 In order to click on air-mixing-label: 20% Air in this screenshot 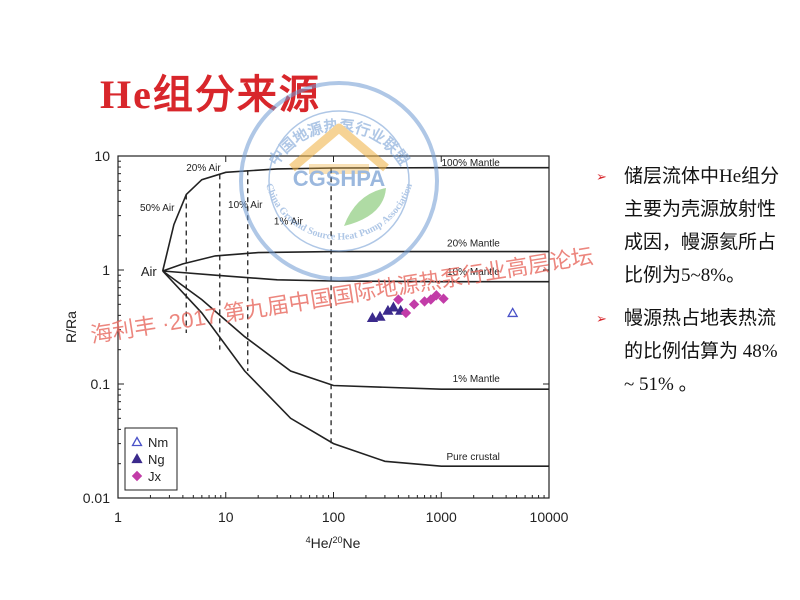, I will do `click(203, 168)`.